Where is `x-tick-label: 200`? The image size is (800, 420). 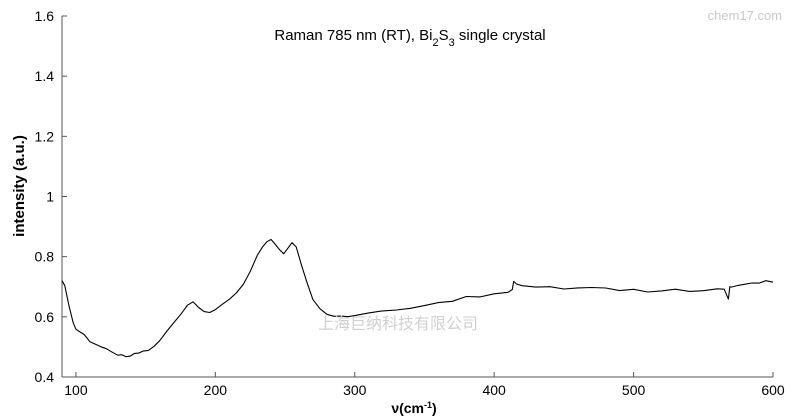
x-tick-label: 200 is located at coordinates (216, 390).